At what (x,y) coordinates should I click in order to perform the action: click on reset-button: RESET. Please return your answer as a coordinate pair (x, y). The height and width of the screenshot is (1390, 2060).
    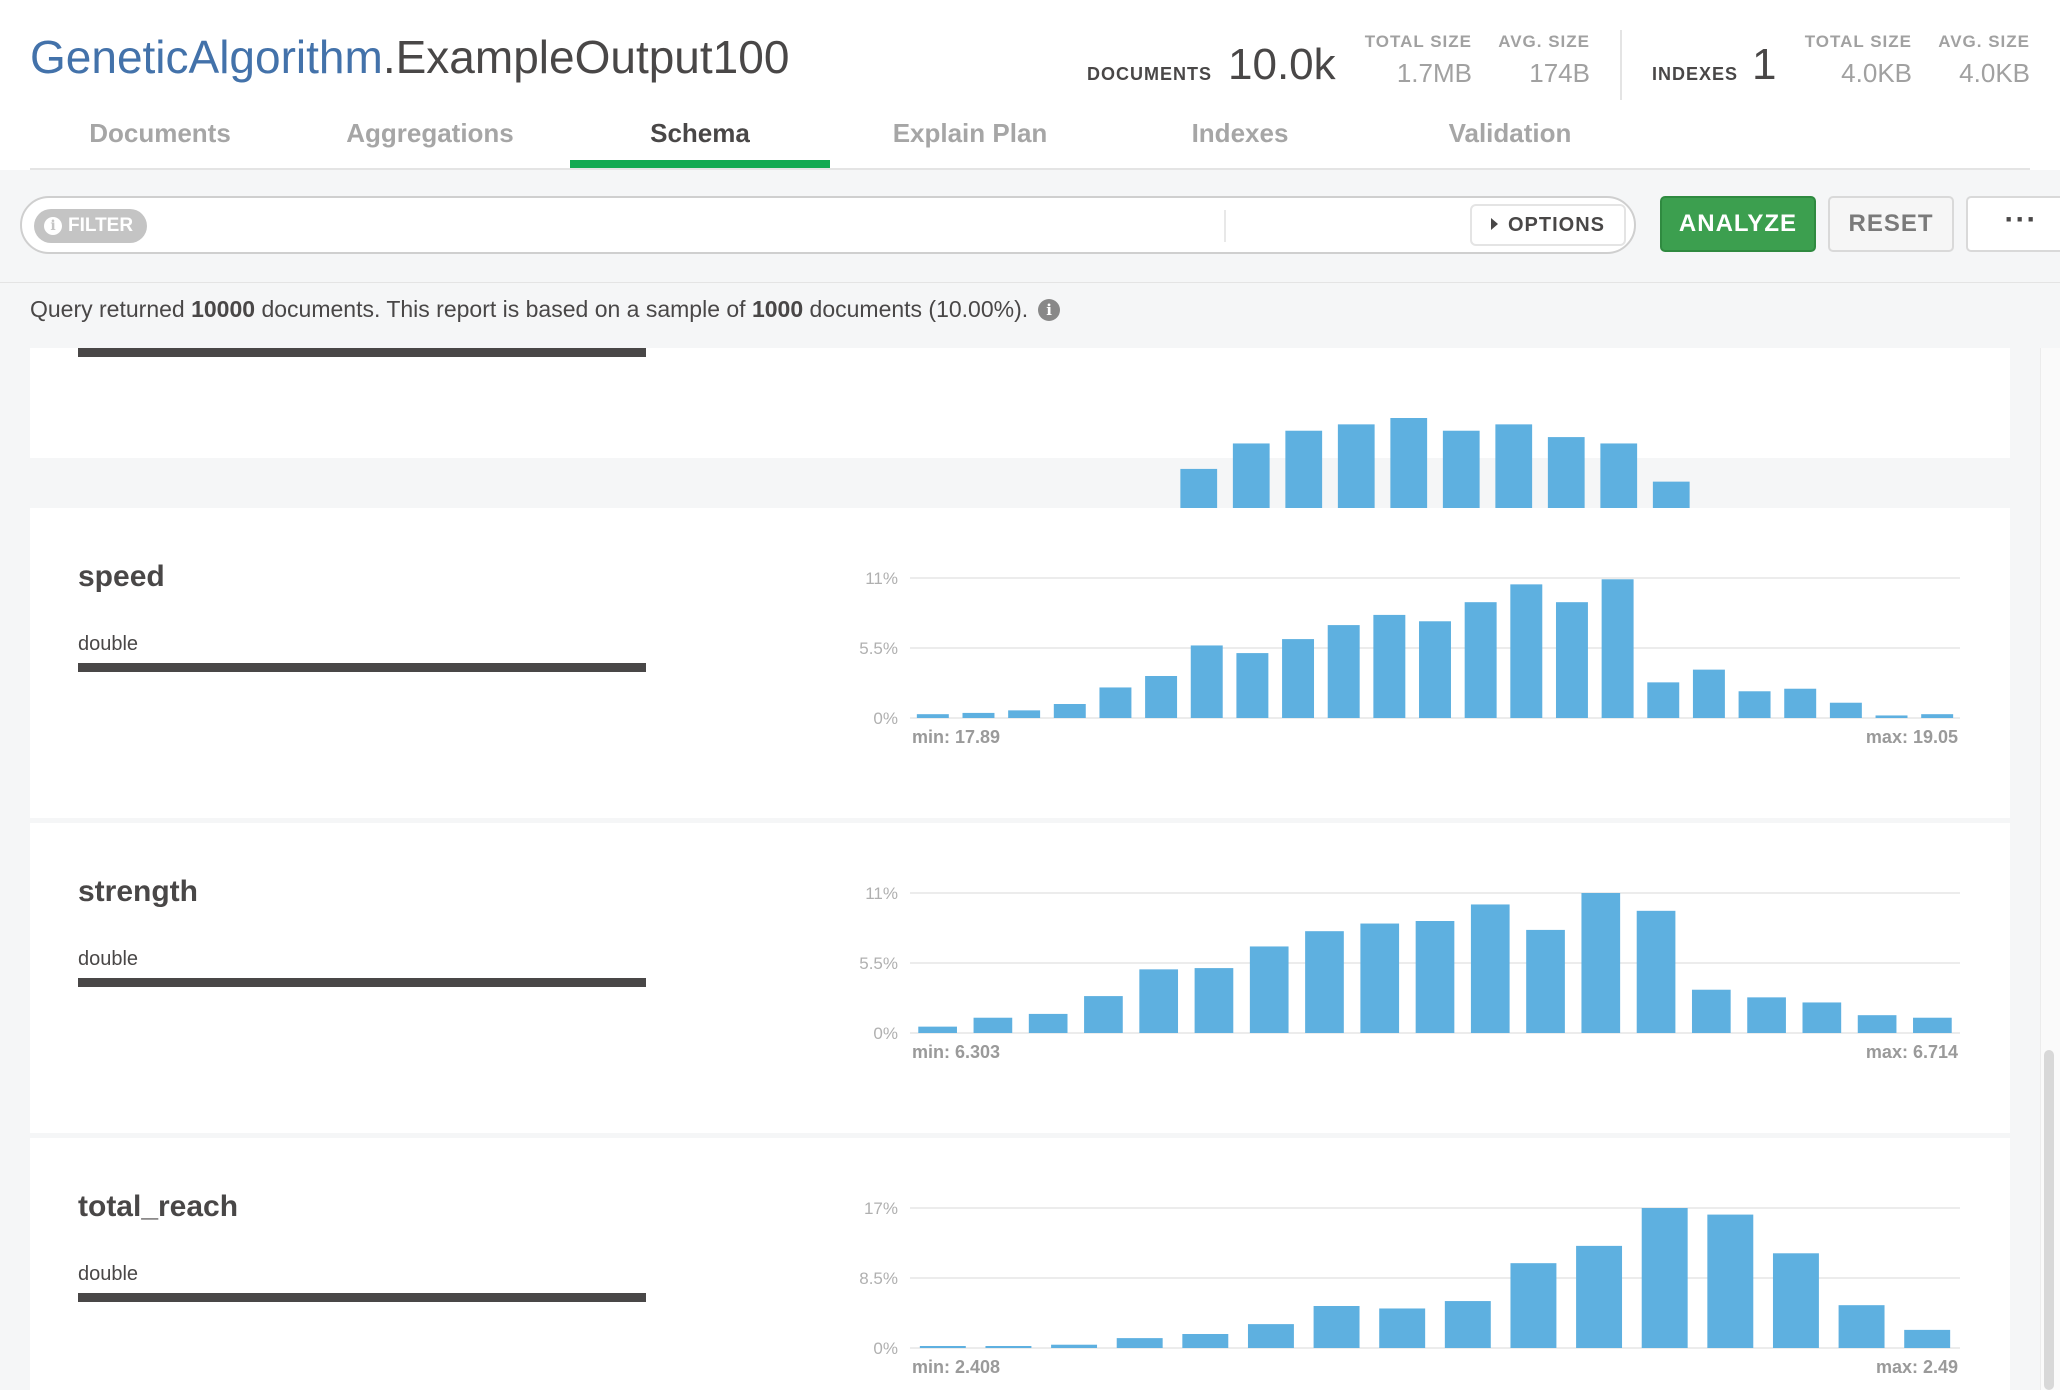
    Looking at the image, I should click on (1891, 224).